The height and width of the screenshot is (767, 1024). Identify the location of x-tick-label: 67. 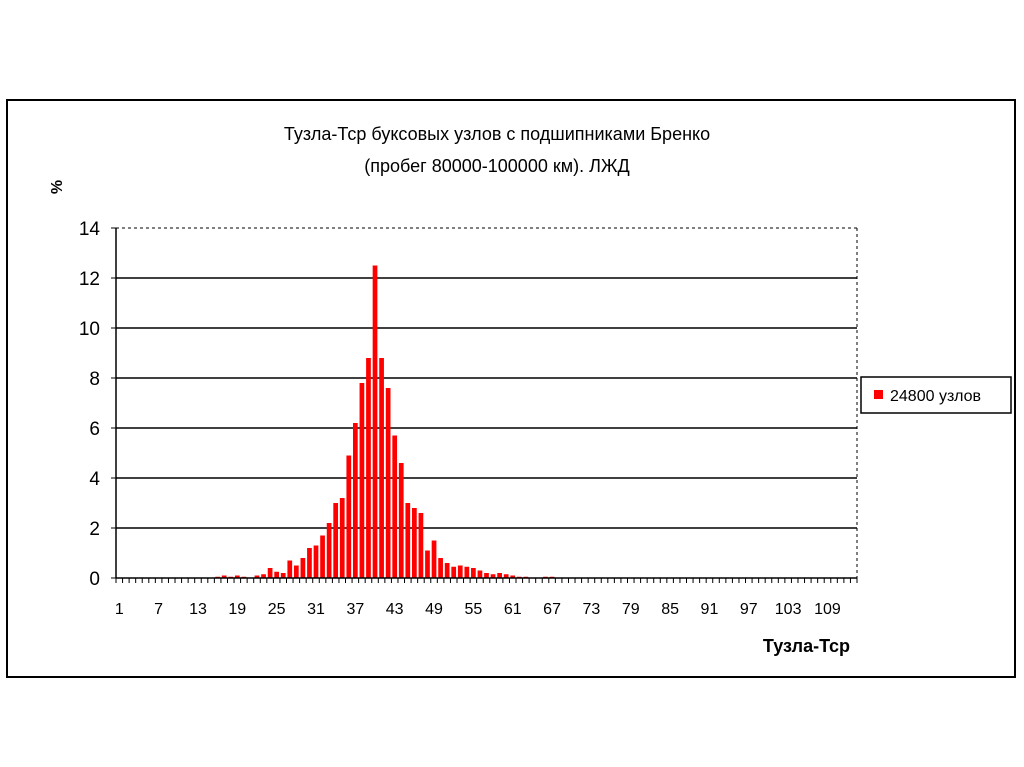
(552, 609).